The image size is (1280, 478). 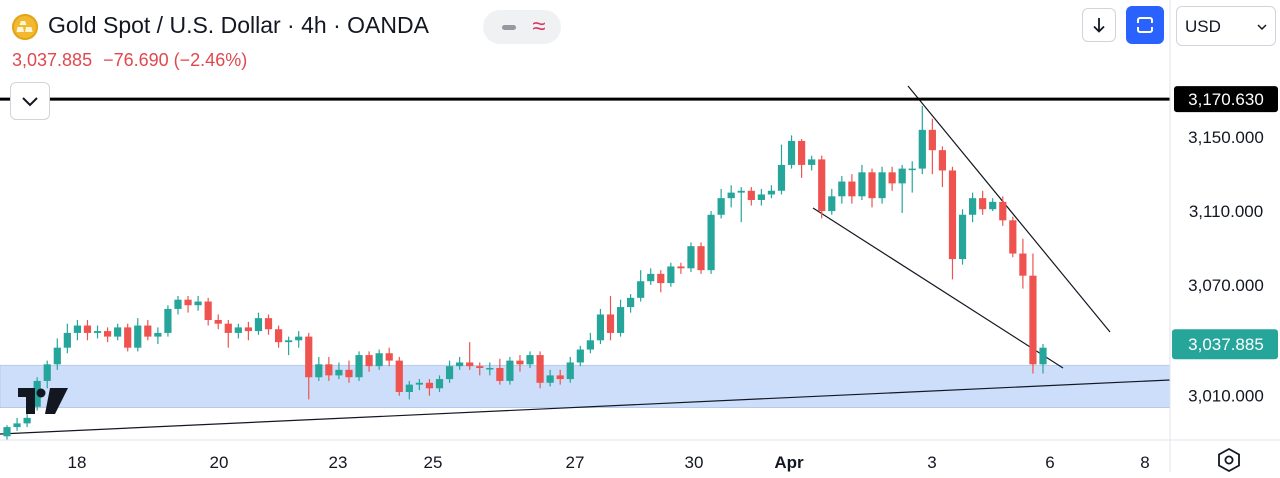 What do you see at coordinates (238, 25) in the screenshot?
I see `symbol-title: Gold Spot / U.S. Dollar · 4h · OANDA` at bounding box center [238, 25].